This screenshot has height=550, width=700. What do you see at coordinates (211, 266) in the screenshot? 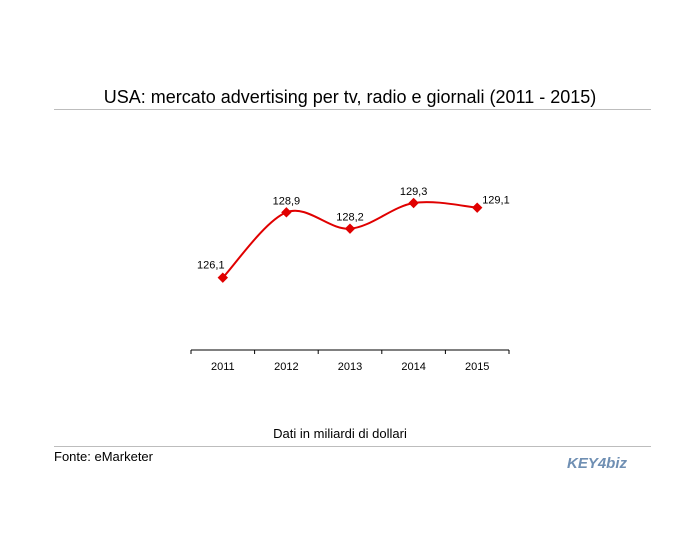
I see `data-label-2011: 126,1` at bounding box center [211, 266].